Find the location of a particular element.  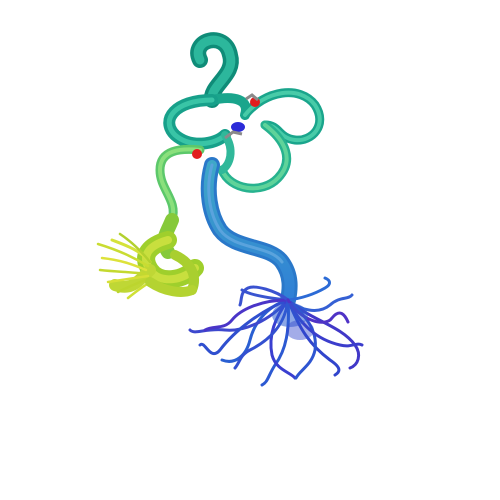

blue-tail-ensemble is located at coordinates (276, 331).